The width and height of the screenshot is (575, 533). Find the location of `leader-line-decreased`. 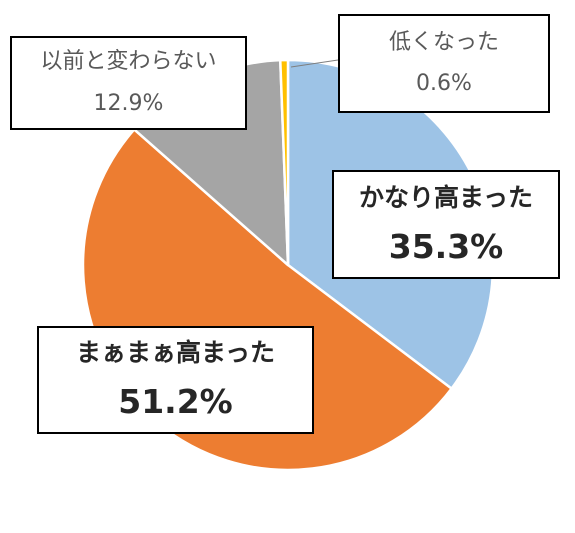

leader-line-decreased is located at coordinates (314, 63).